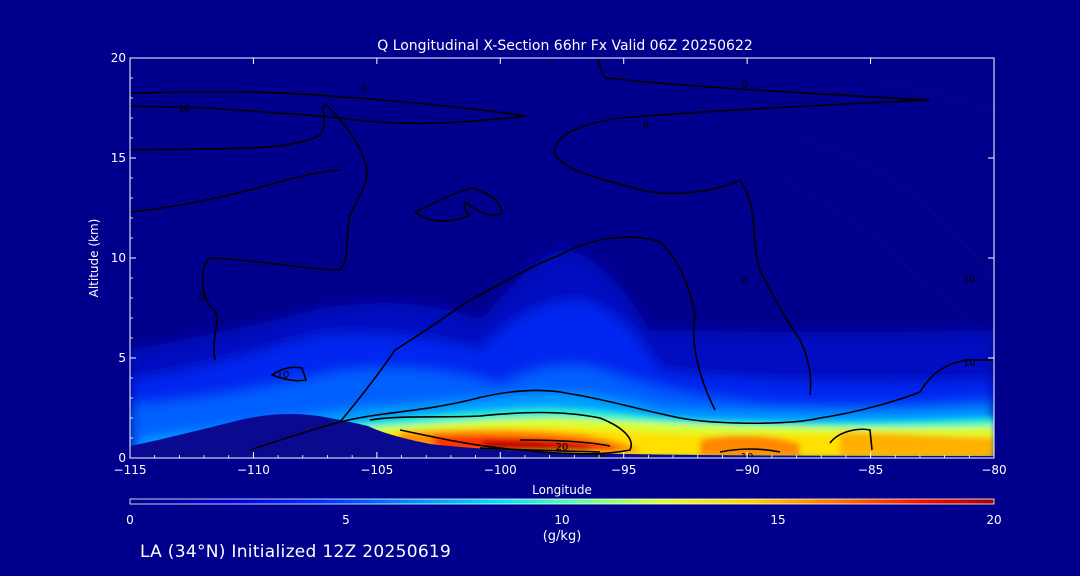 This screenshot has width=1080, height=576. I want to click on x-tick-label: −100, so click(500, 470).